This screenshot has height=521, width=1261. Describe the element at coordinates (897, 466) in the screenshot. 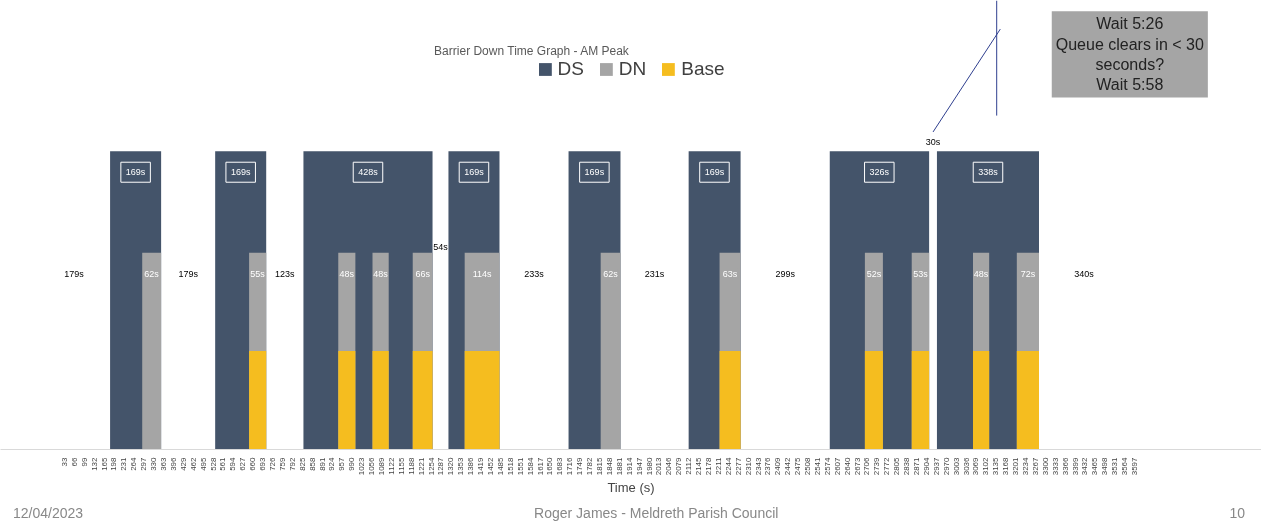

I see `x-tick-label: 2805` at that location.